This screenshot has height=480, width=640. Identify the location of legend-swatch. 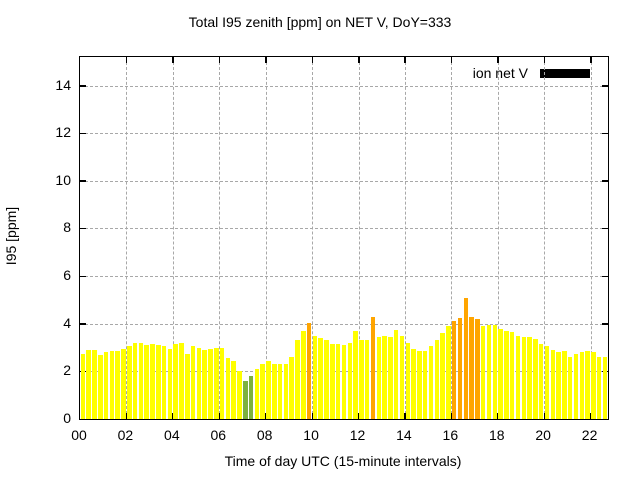
(565, 73).